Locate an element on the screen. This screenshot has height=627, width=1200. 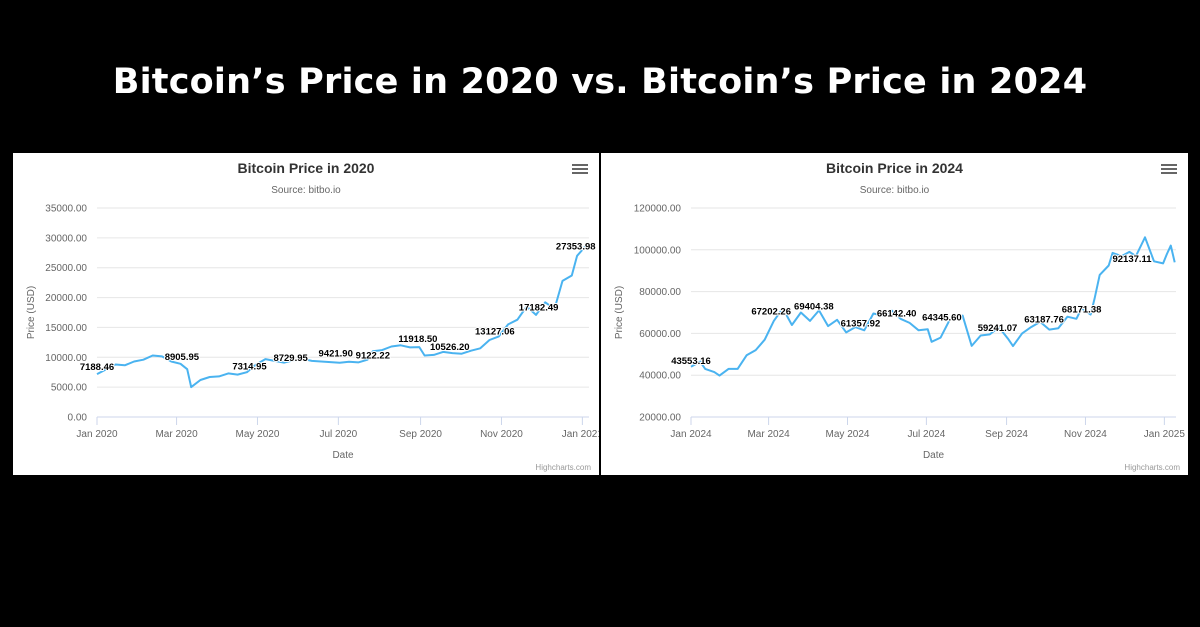
x-tick-label: May 2020 is located at coordinates (258, 434).